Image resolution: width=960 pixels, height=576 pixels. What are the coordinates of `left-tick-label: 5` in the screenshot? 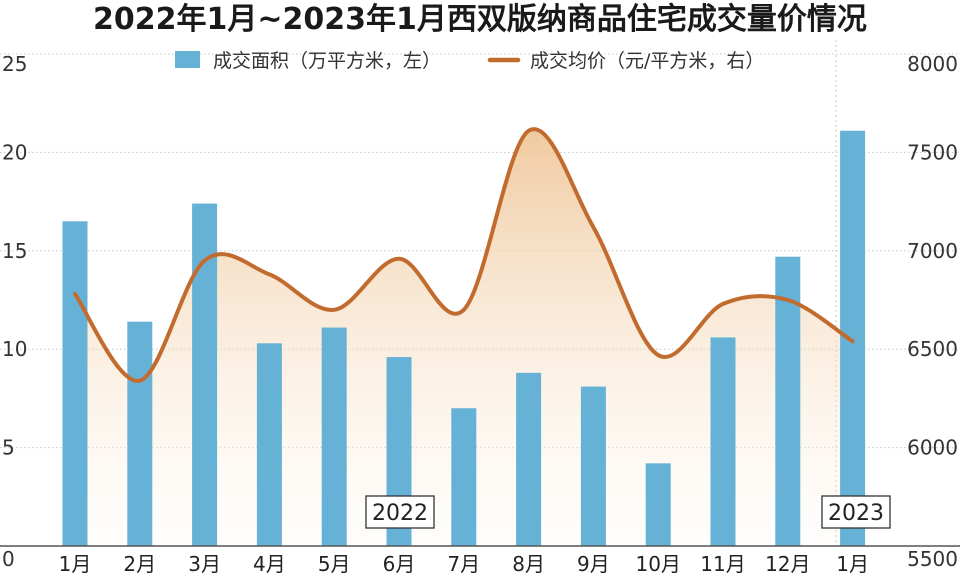 It's located at (8, 448).